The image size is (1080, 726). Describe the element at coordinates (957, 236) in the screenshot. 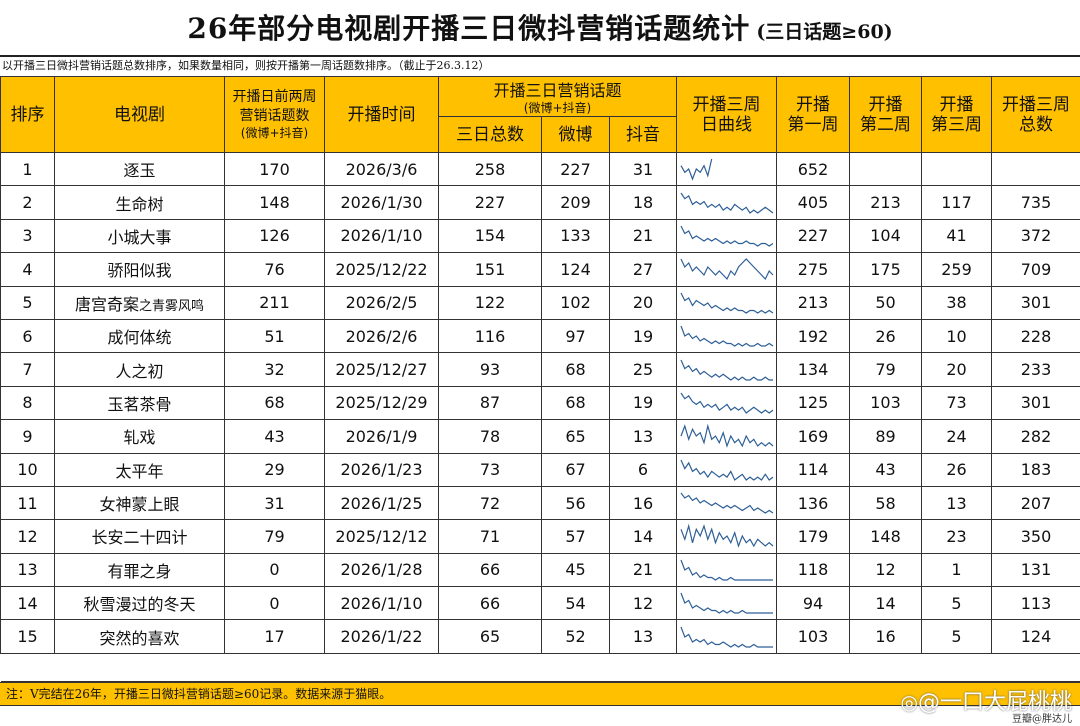

I see `week3-cell: 41` at that location.